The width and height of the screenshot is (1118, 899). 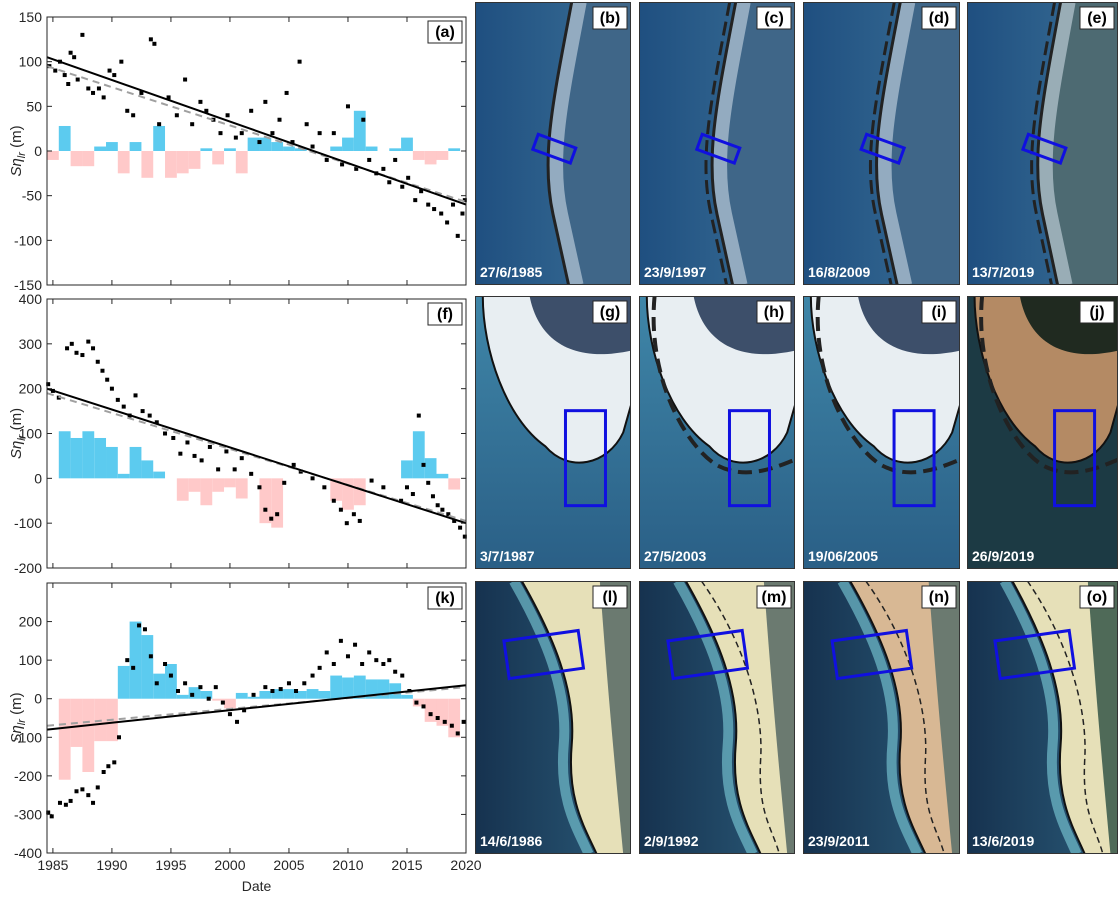 What do you see at coordinates (675, 556) in the screenshot?
I see `image-date: 27/5/2003` at bounding box center [675, 556].